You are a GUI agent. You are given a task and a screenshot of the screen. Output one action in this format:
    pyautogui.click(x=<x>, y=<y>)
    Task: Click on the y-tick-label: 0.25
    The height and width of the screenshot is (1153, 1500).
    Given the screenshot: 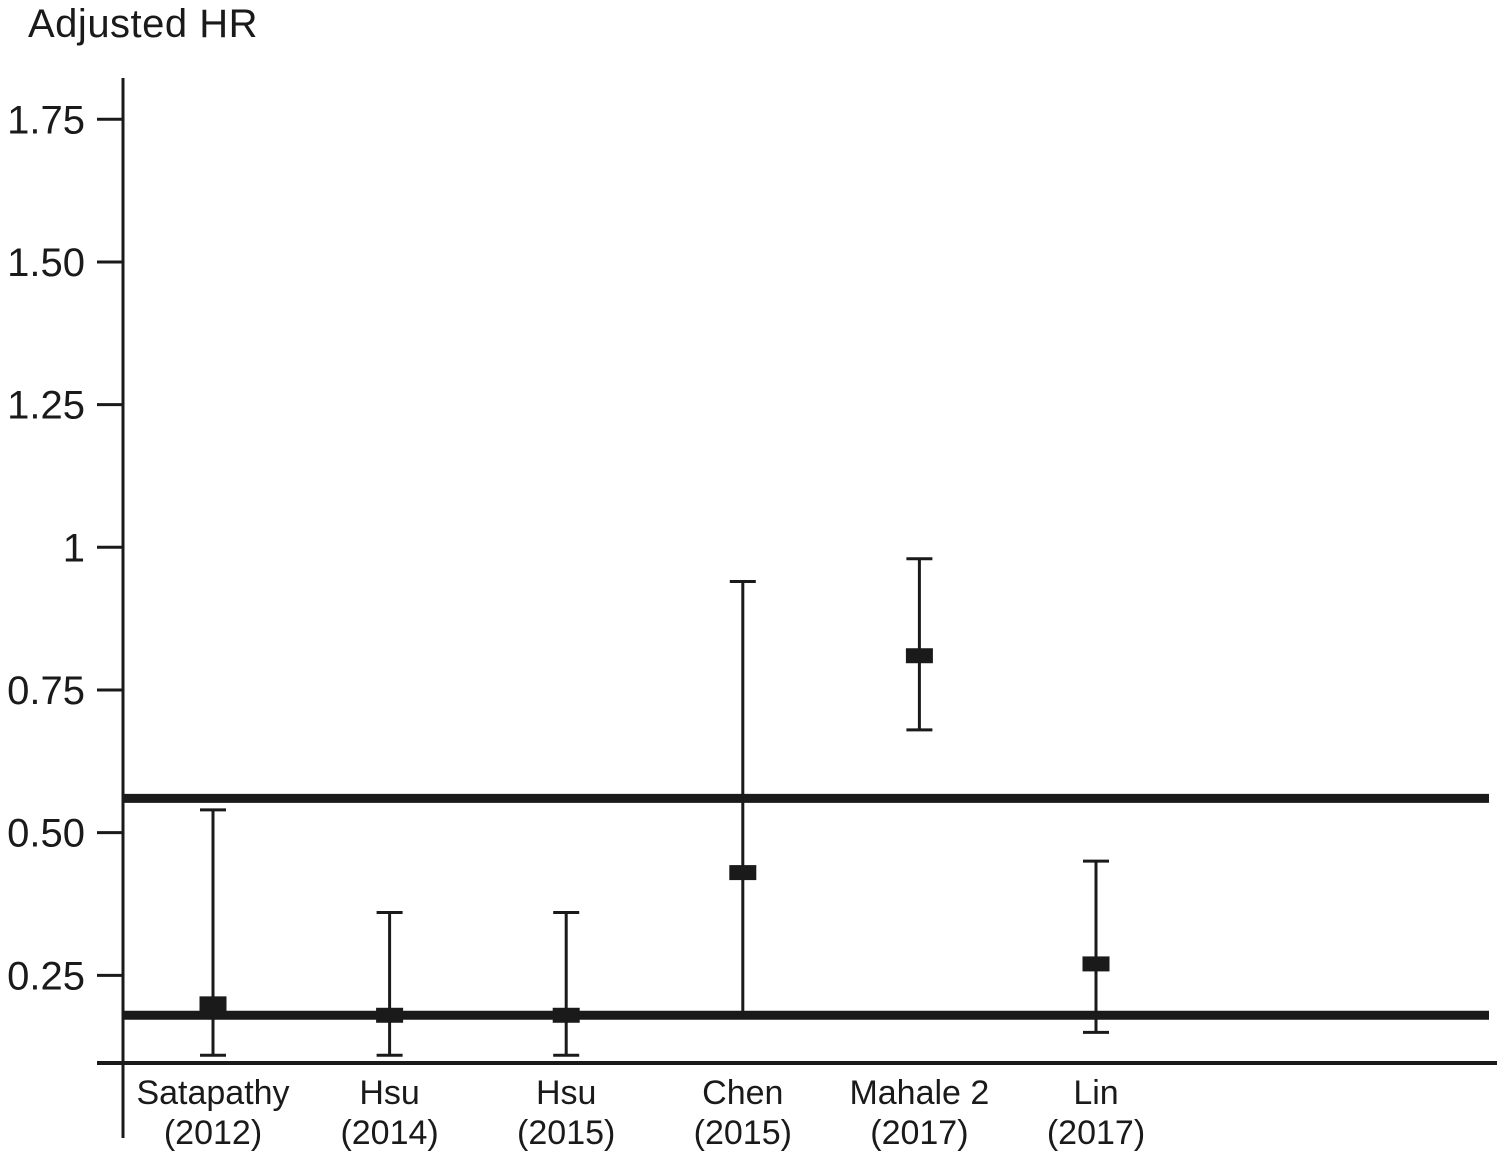 What is the action you would take?
    pyautogui.click(x=46, y=976)
    